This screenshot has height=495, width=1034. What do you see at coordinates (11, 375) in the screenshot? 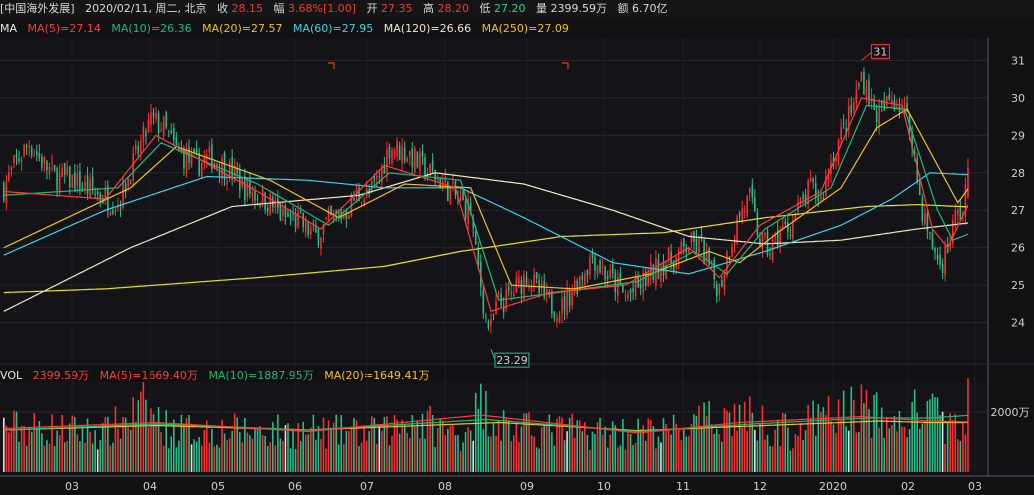
I see `vol-legend-title: VOL` at bounding box center [11, 375].